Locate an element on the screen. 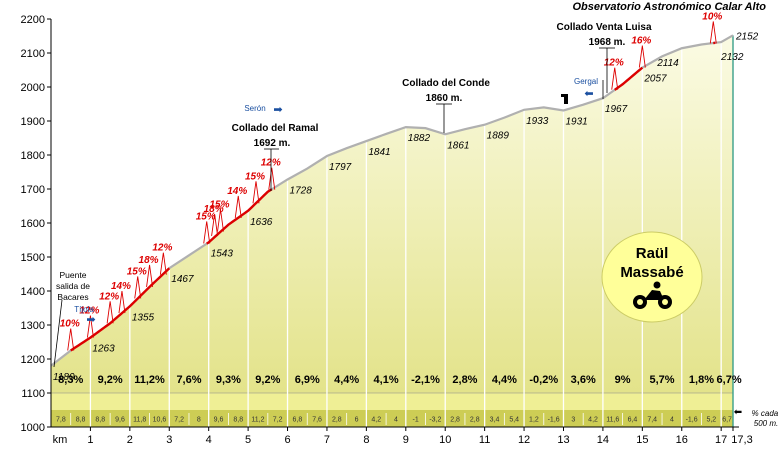 This screenshot has width=780, height=465. km-altitude-label: 1263 is located at coordinates (103, 349).